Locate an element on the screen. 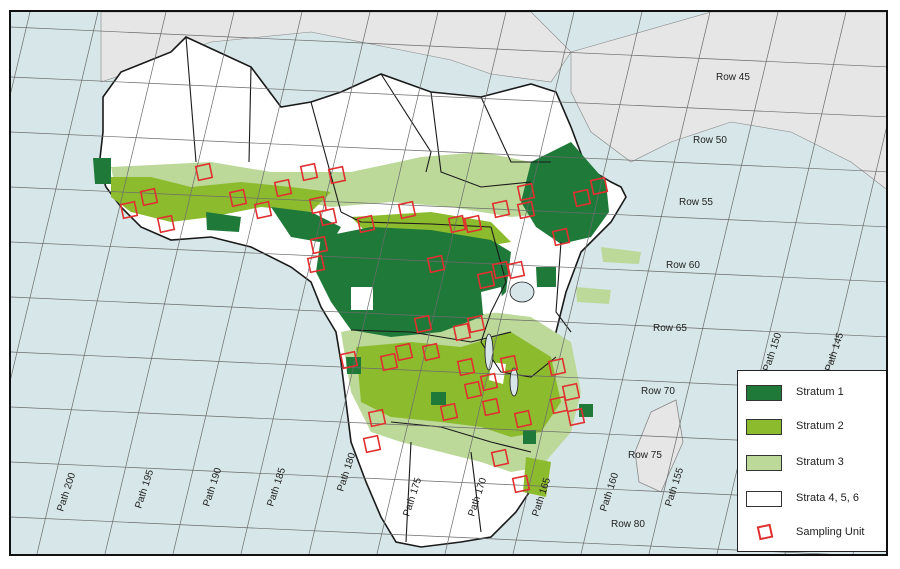 This screenshot has height=569, width=900. path-label: Path 160 is located at coordinates (609, 492).